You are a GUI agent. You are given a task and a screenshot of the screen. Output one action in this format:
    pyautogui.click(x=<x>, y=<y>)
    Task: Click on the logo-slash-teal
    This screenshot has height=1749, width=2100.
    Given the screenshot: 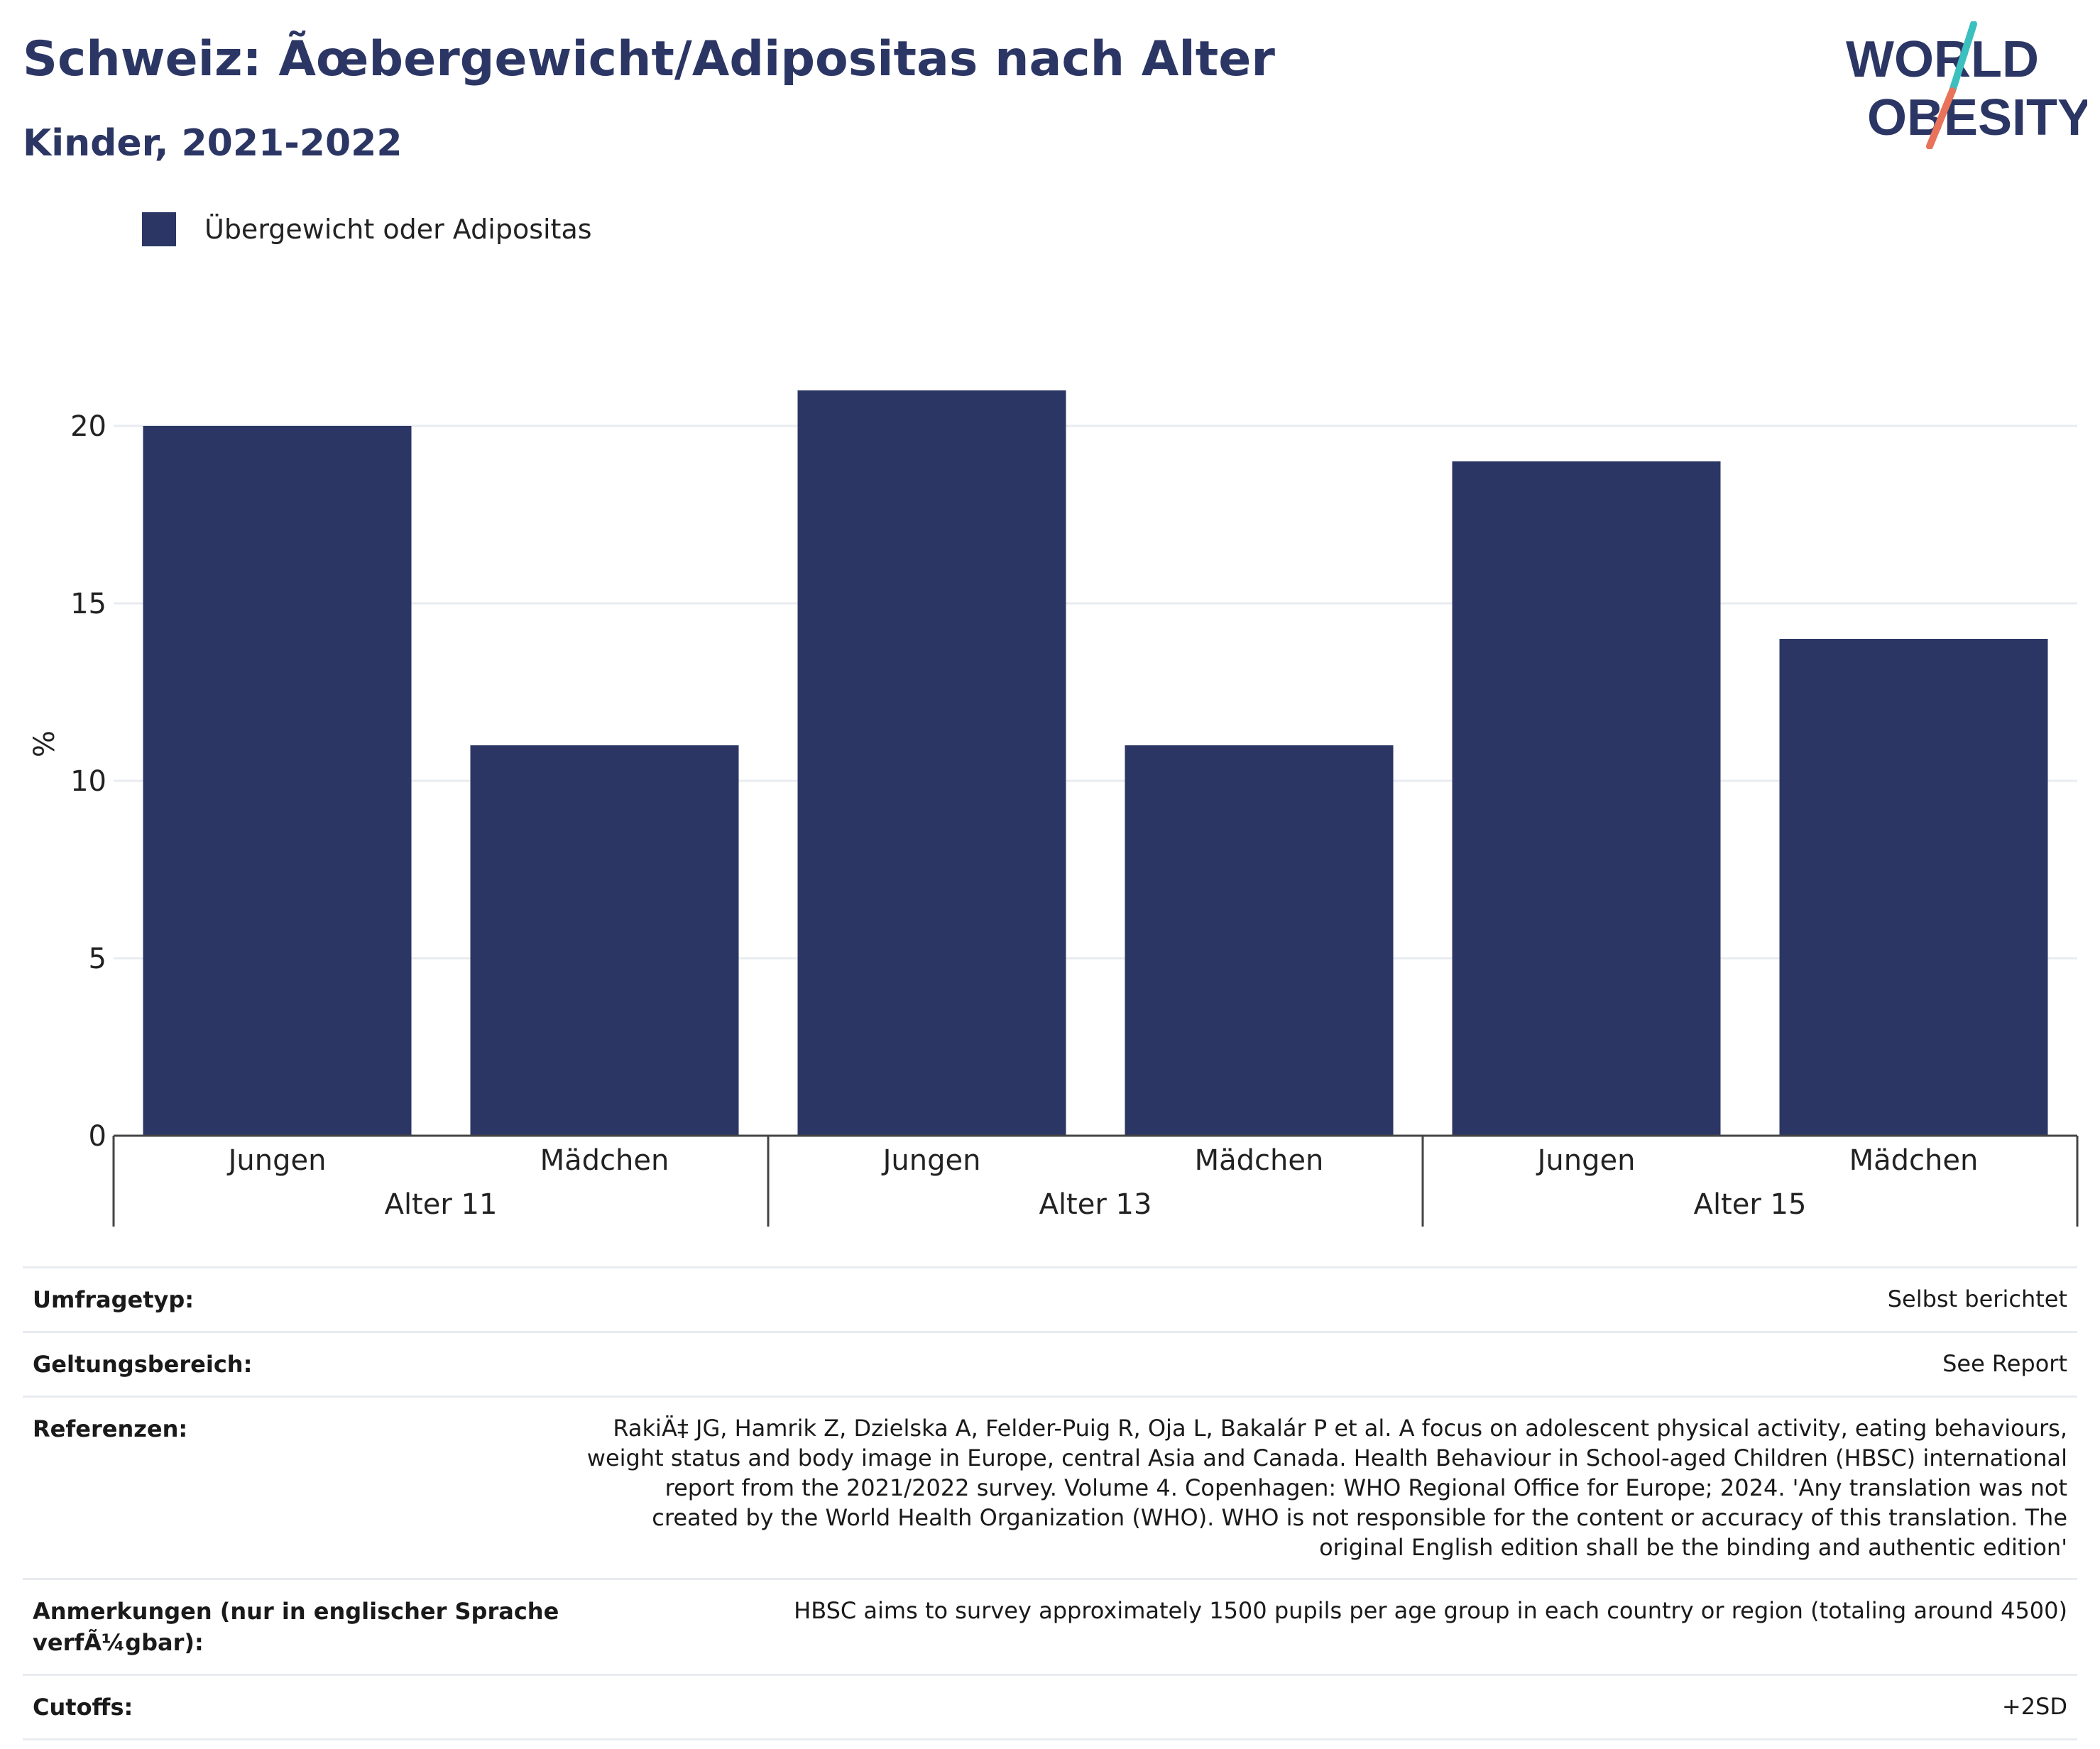 What is the action you would take?
    pyautogui.click(x=1963, y=57)
    